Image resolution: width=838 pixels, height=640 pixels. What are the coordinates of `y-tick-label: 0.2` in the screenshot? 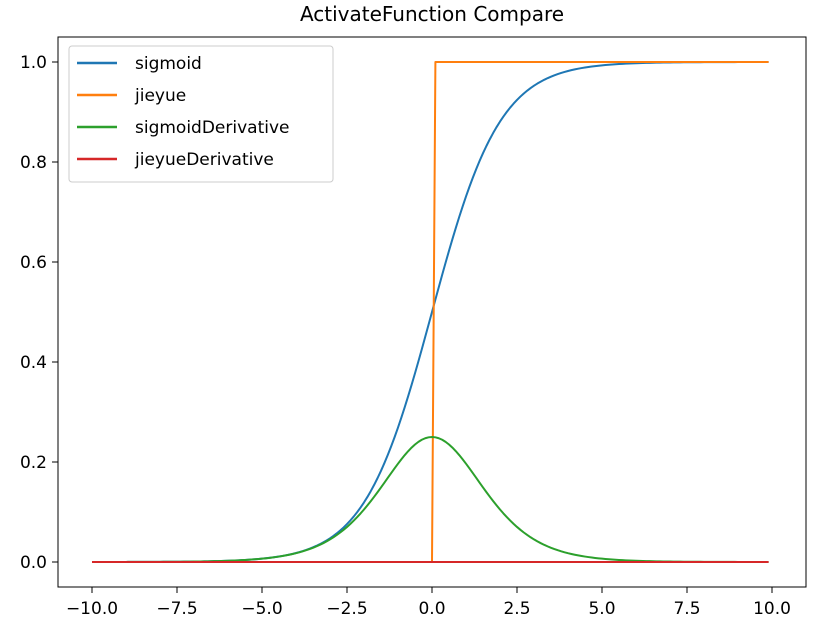 It's located at (33, 463).